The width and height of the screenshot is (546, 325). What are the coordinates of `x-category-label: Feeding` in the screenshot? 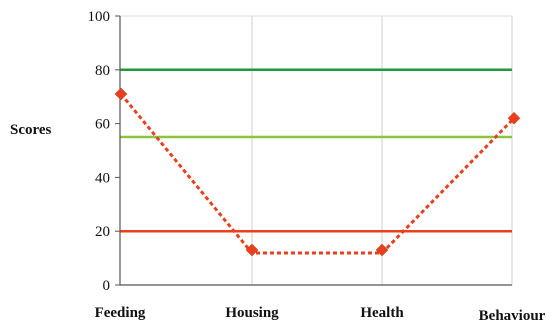 It's located at (120, 313).